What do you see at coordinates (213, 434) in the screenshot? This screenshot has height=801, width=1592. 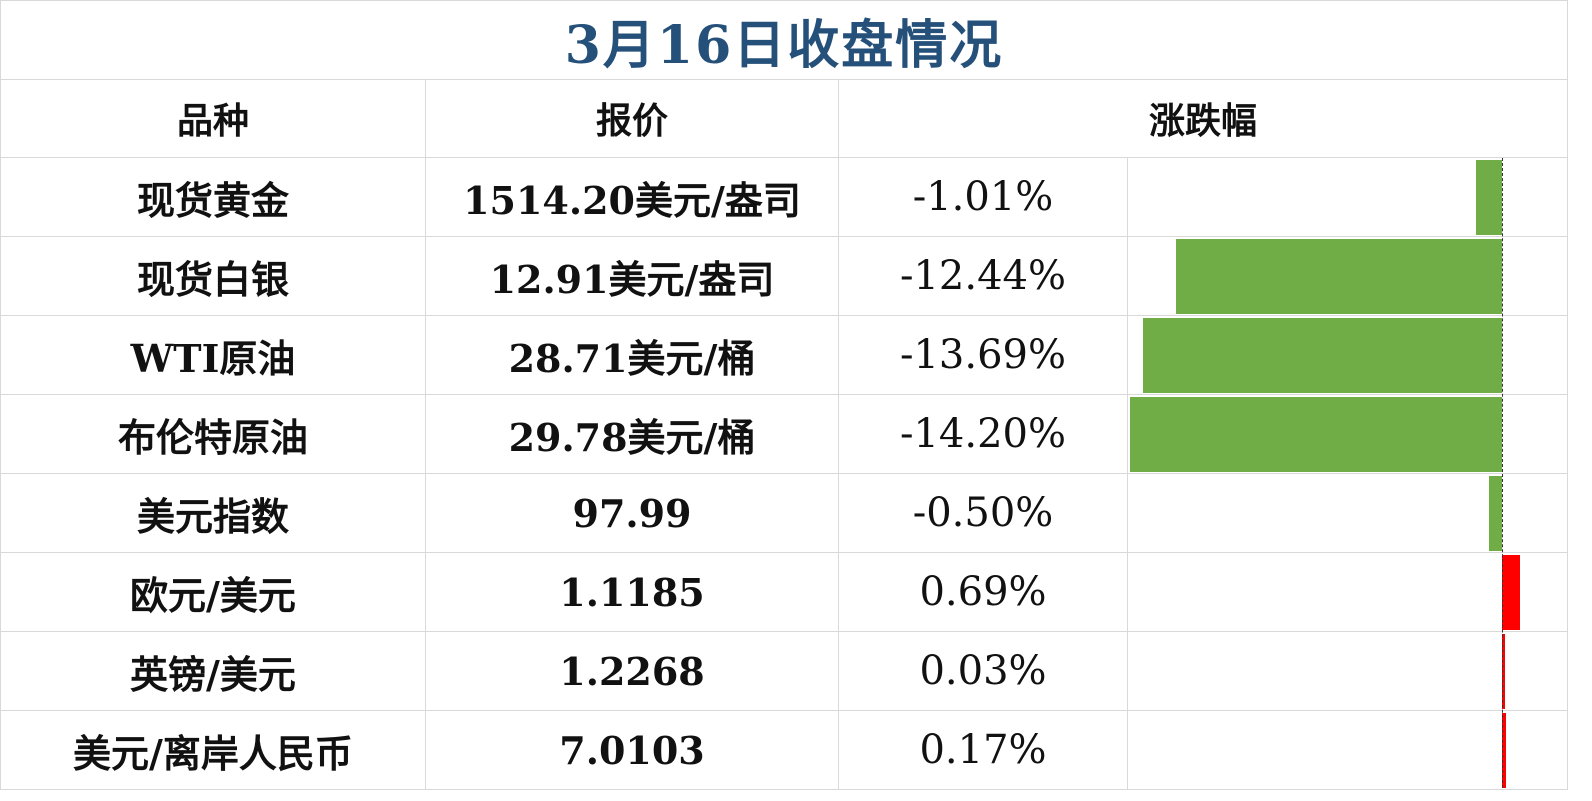 I see `row-name: 布伦特原油` at bounding box center [213, 434].